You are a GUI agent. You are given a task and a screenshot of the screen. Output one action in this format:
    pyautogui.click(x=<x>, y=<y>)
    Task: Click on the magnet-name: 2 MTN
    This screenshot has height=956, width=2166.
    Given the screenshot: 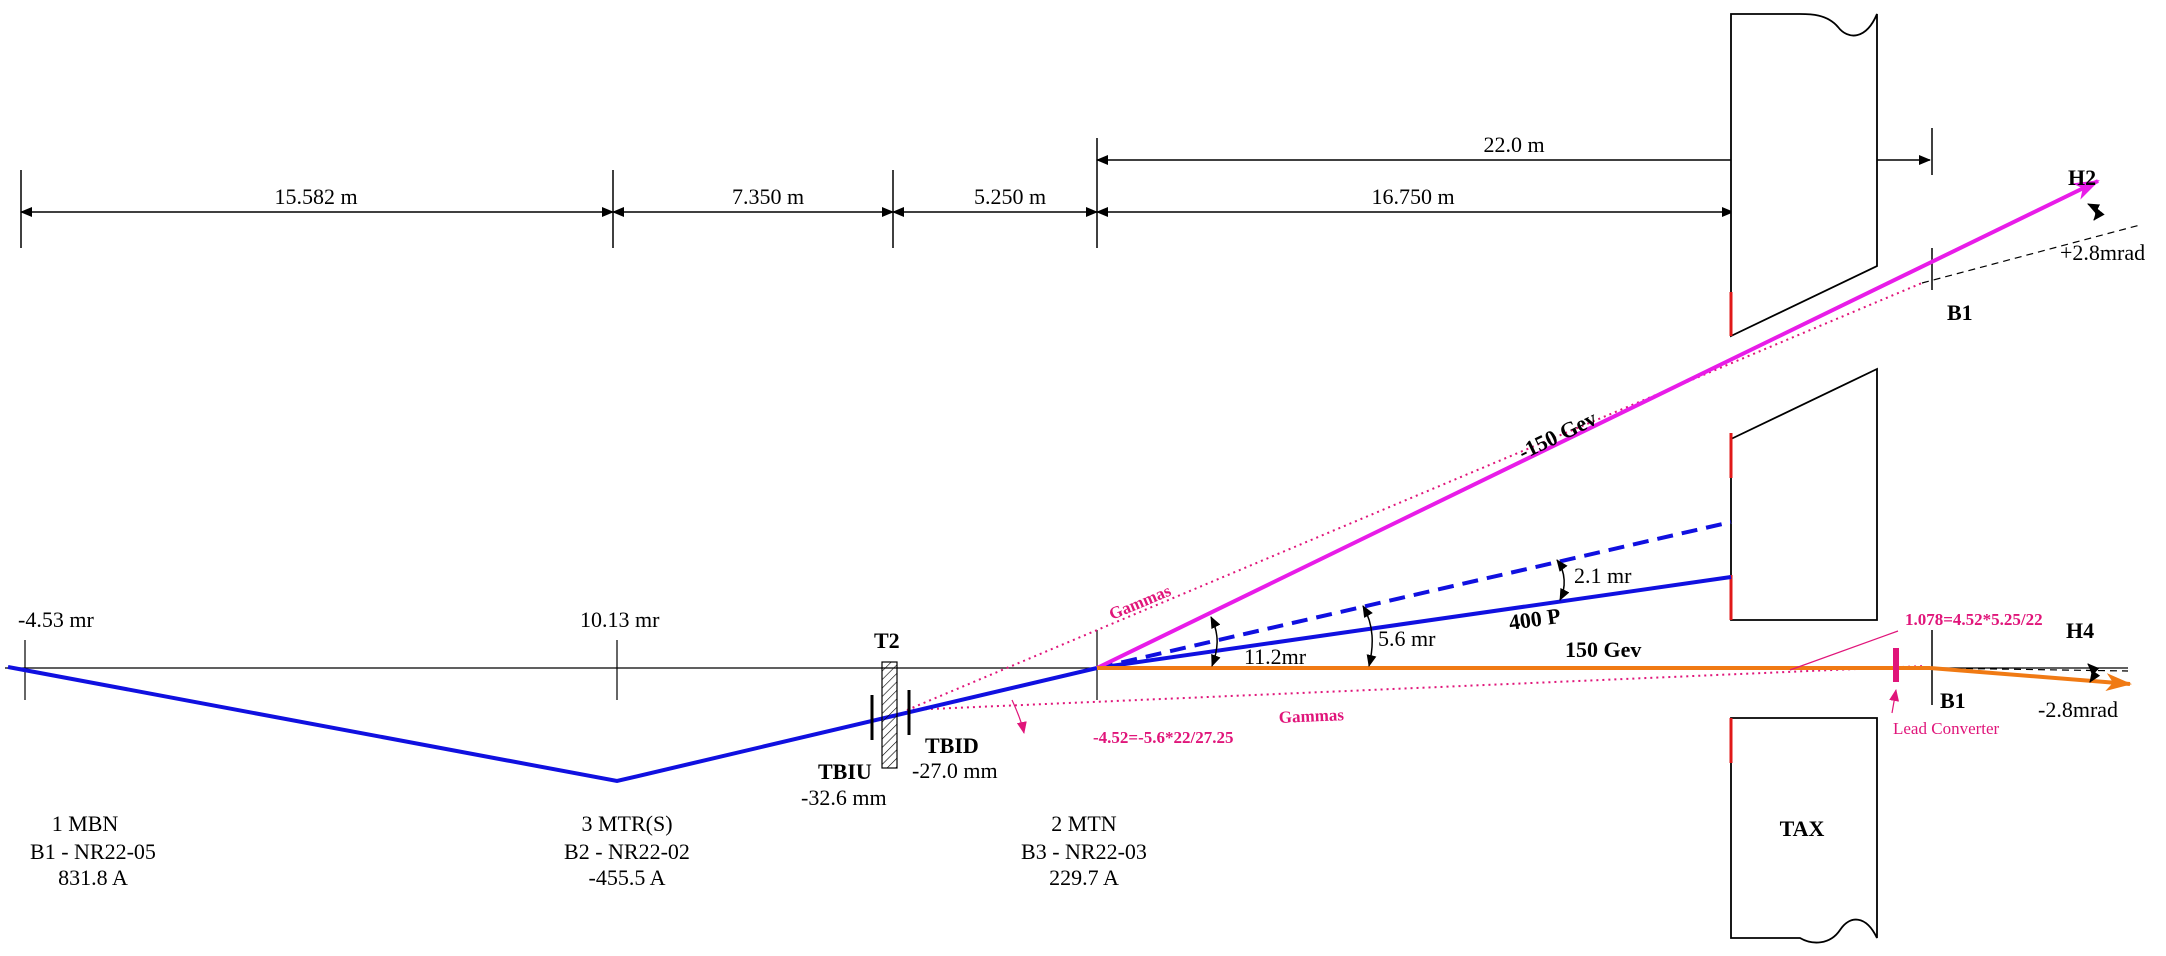 What is the action you would take?
    pyautogui.click(x=1084, y=823)
    